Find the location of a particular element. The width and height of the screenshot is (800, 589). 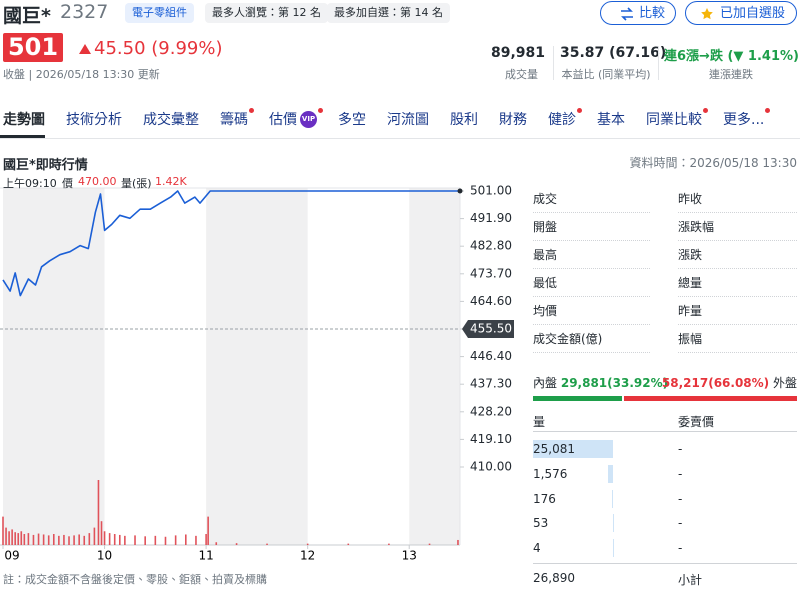

tab: 財務 is located at coordinates (513, 119).